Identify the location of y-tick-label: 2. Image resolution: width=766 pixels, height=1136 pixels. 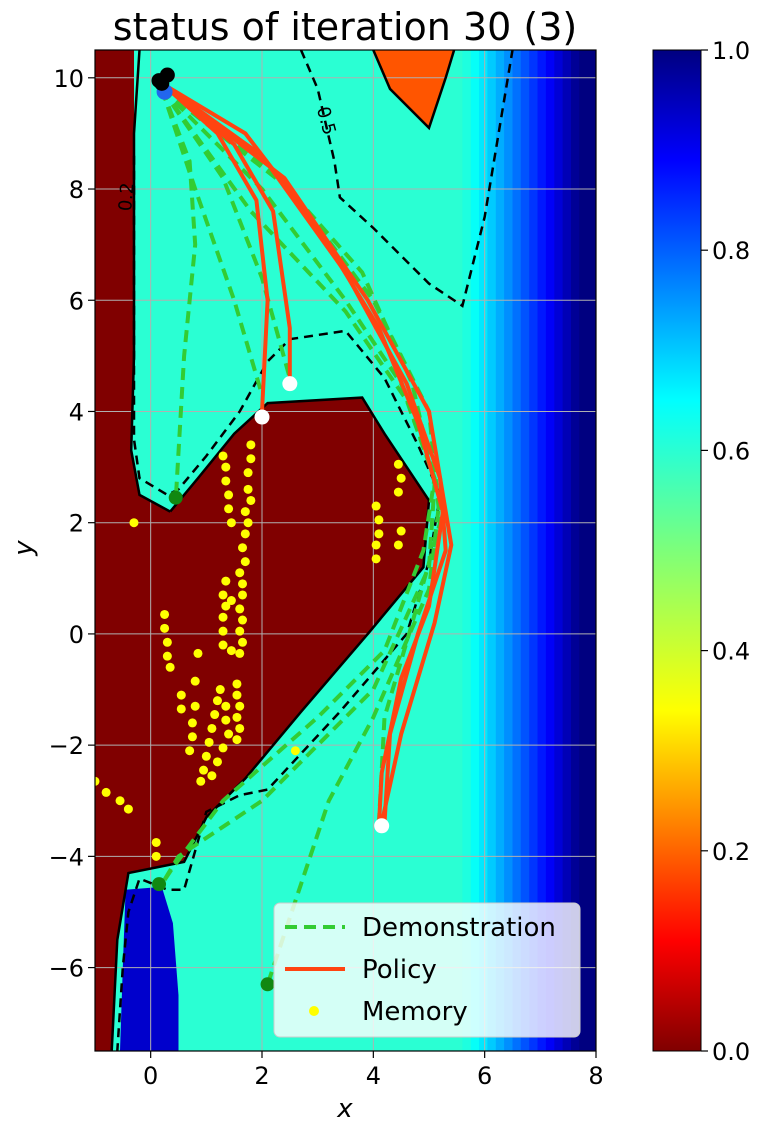
(76, 524).